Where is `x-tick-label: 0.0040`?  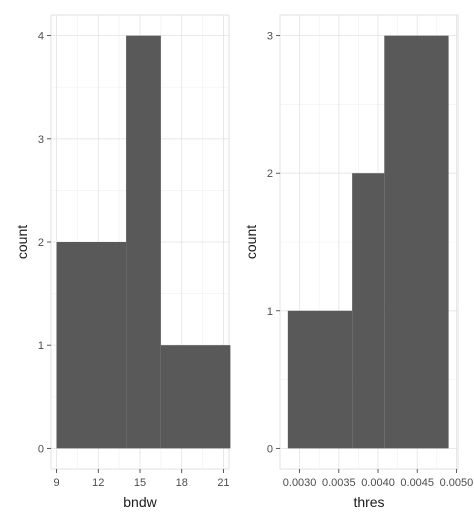
x-tick-label: 0.0040 is located at coordinates (378, 483).